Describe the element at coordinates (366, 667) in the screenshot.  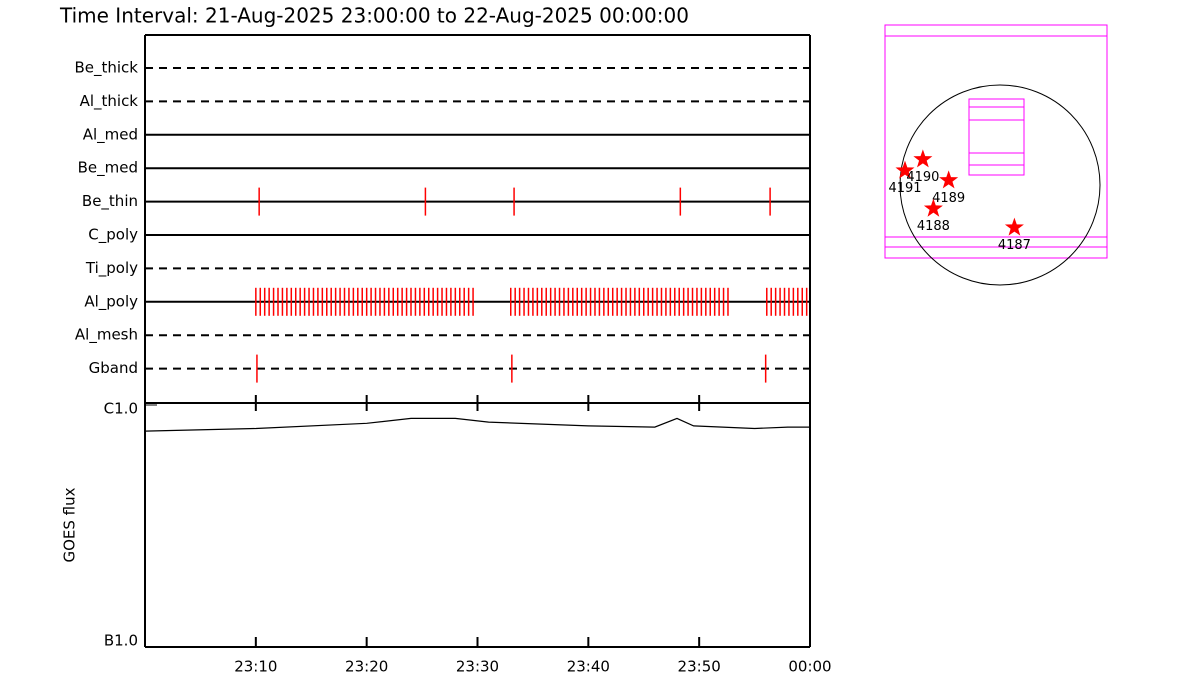
I see `x-tick-label: 23:20` at that location.